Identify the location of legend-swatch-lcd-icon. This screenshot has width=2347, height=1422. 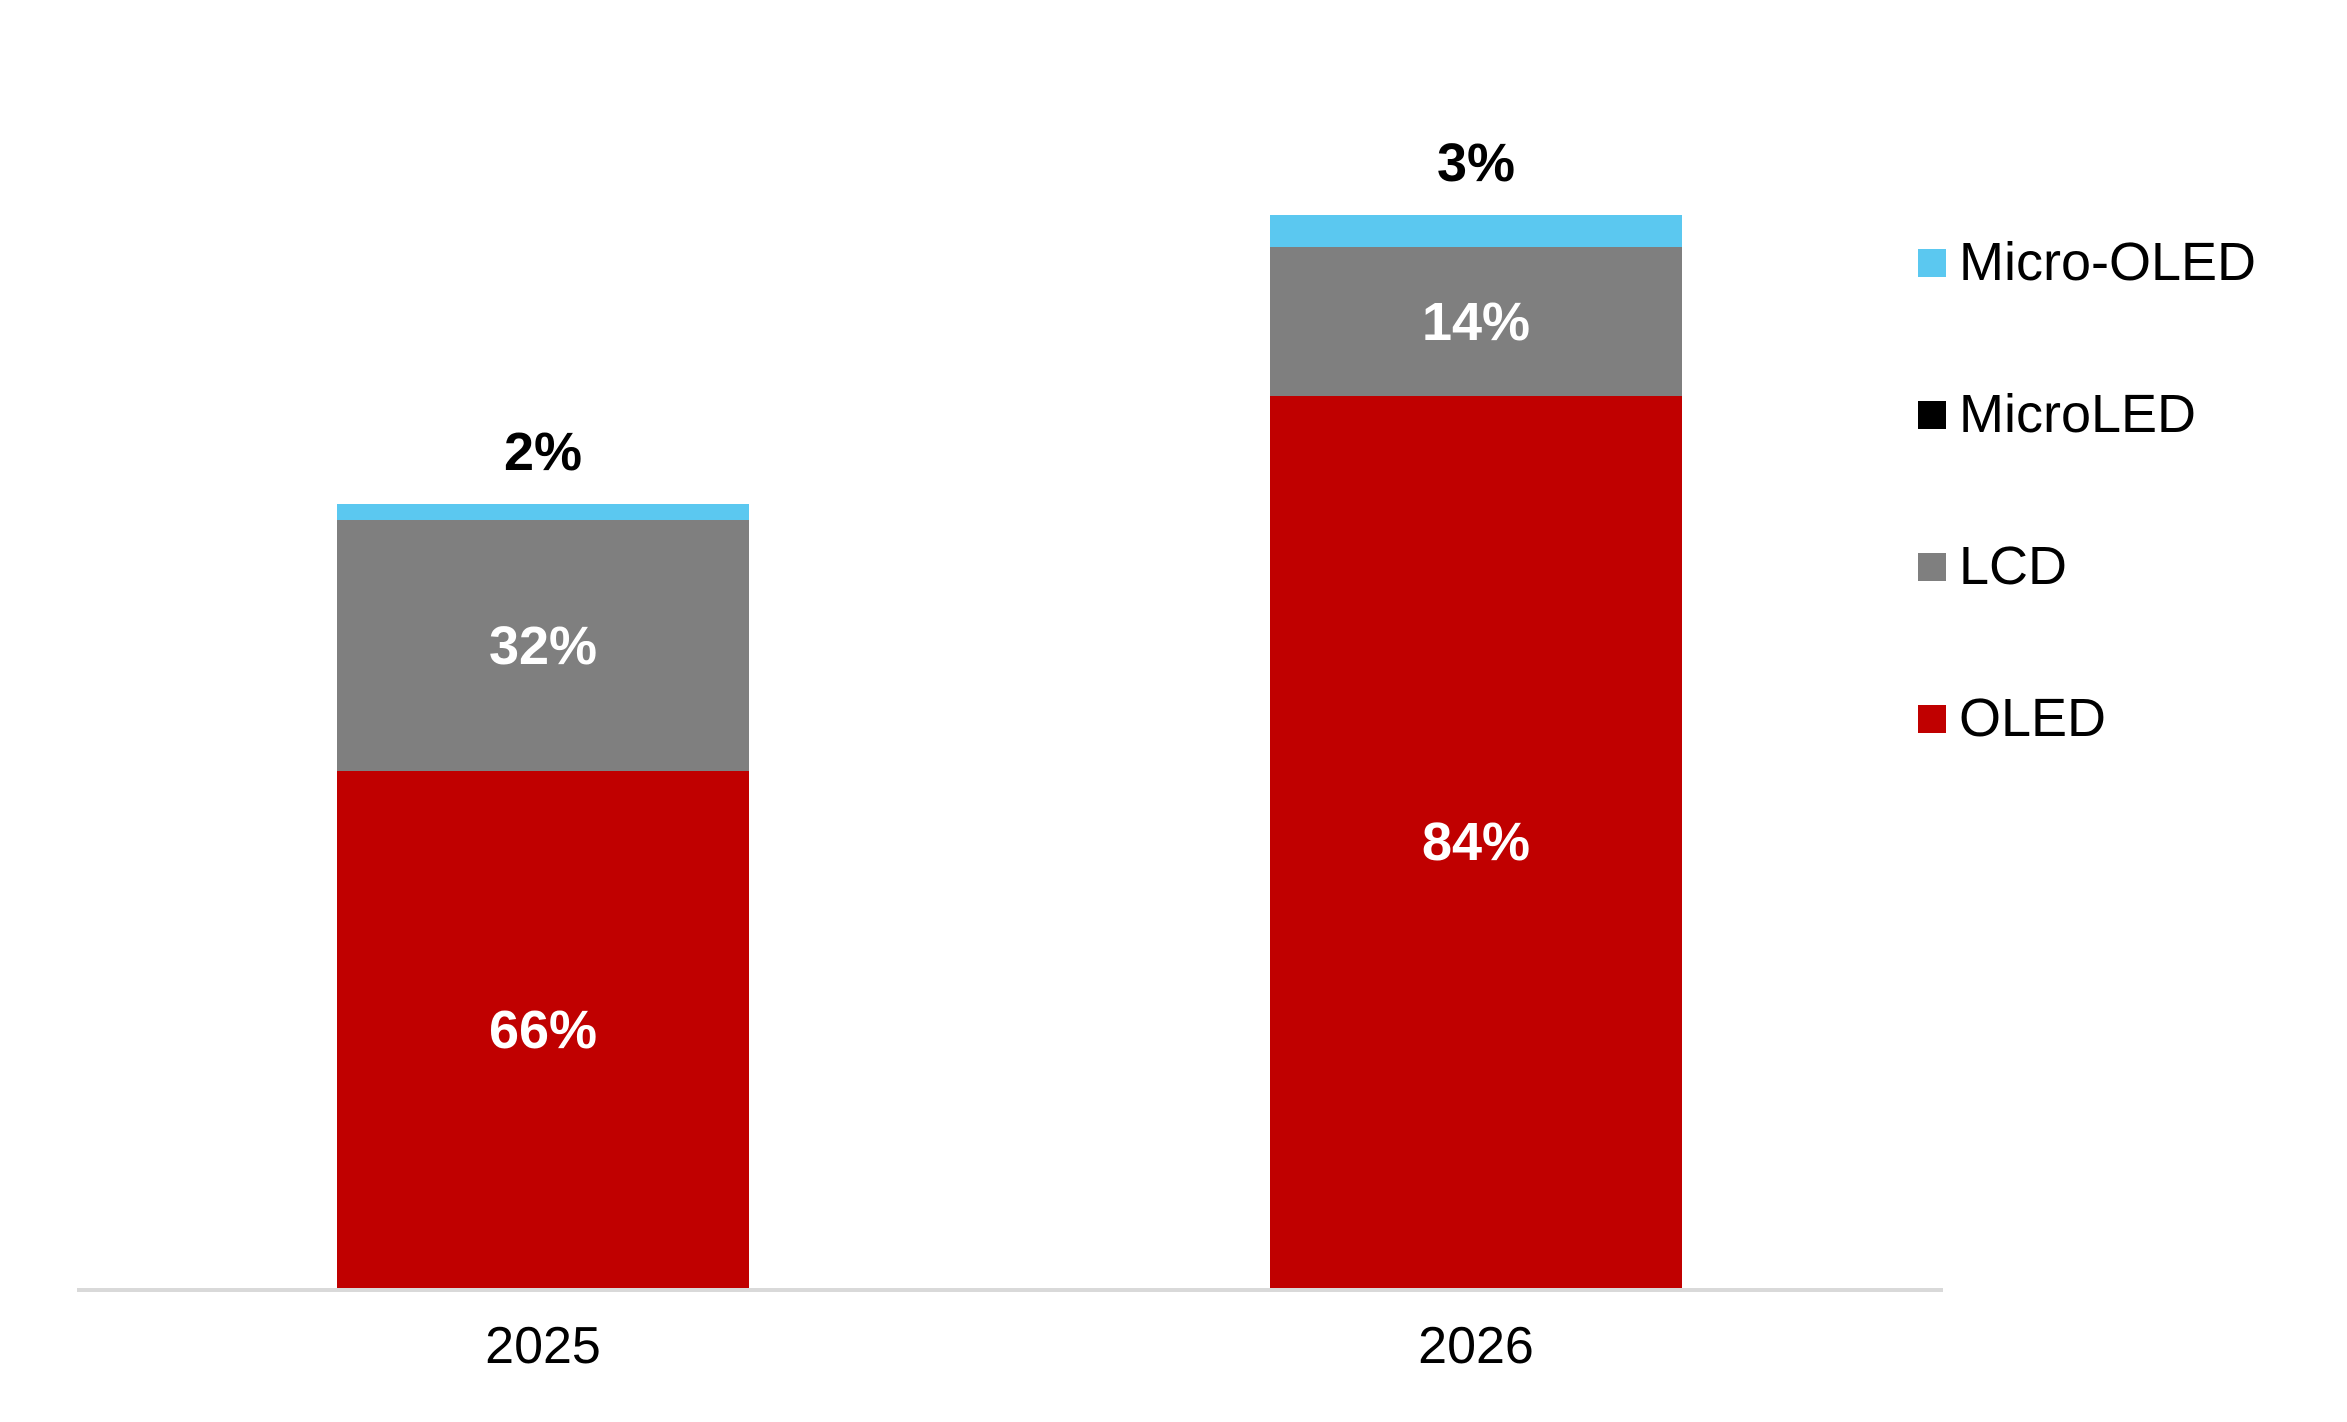
(1932, 566).